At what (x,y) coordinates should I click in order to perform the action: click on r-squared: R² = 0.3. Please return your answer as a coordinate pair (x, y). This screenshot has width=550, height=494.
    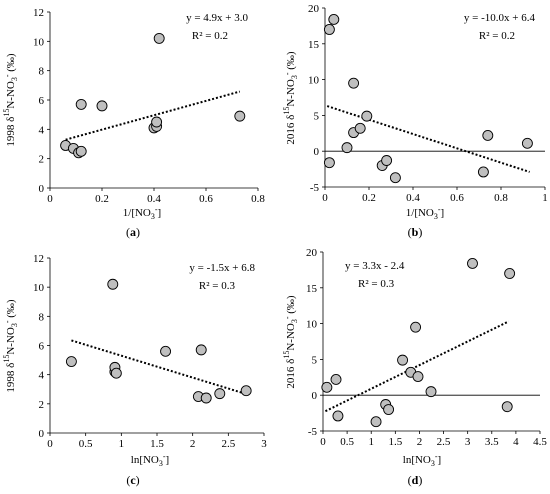
    Looking at the image, I should click on (217, 286).